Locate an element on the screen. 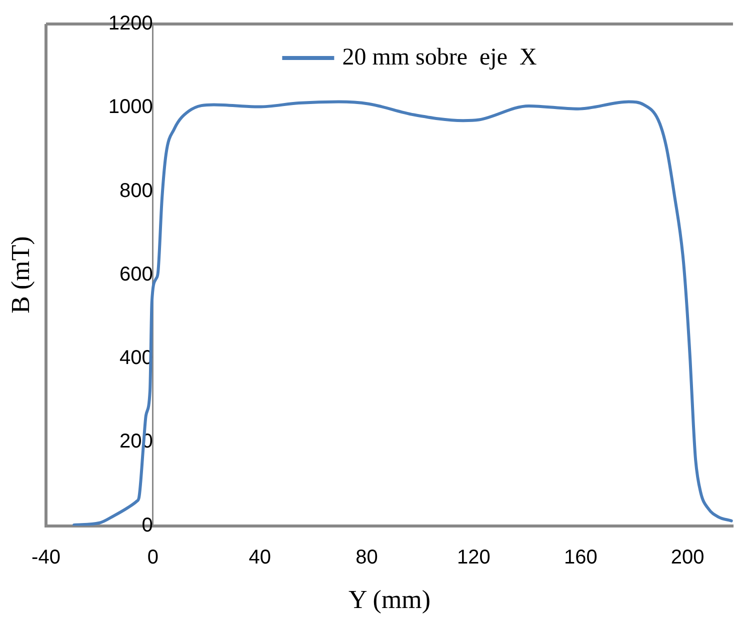 This screenshot has height=623, width=734. y-tick-label: 800 is located at coordinates (136, 191).